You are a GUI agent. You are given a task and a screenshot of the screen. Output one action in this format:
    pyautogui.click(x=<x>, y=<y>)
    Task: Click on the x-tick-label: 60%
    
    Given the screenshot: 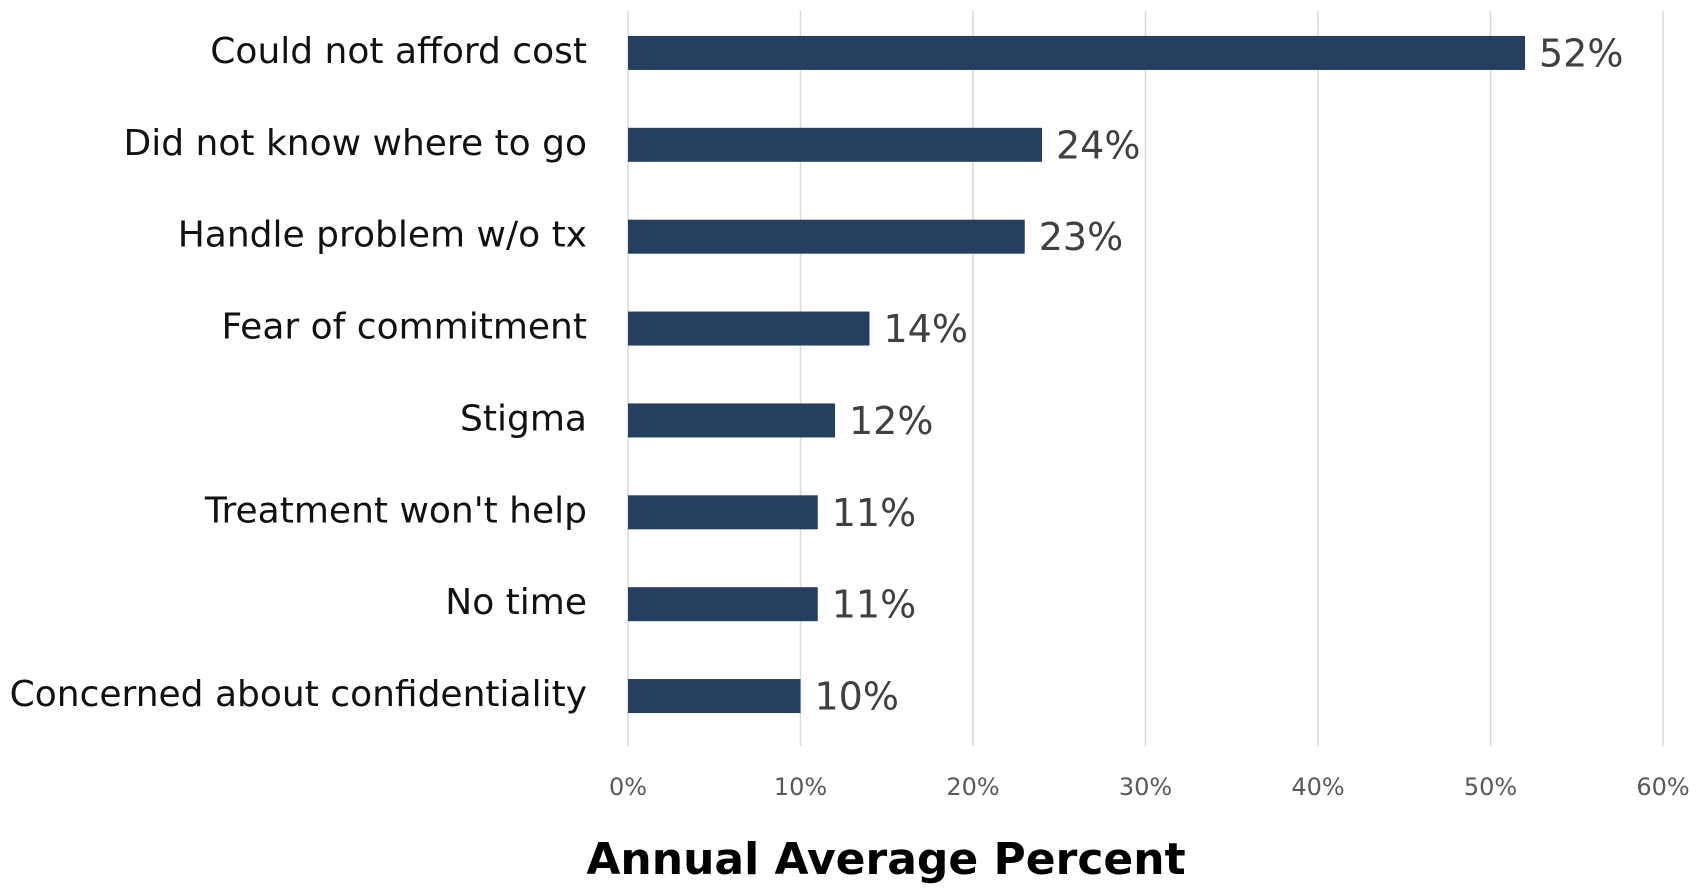 What is the action you would take?
    pyautogui.click(x=1662, y=787)
    